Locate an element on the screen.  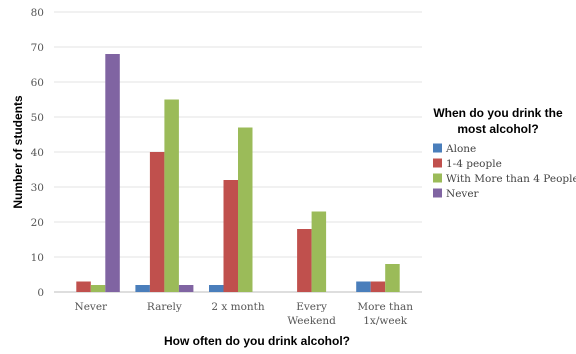
y-tick-label: 20 is located at coordinates (37, 223).